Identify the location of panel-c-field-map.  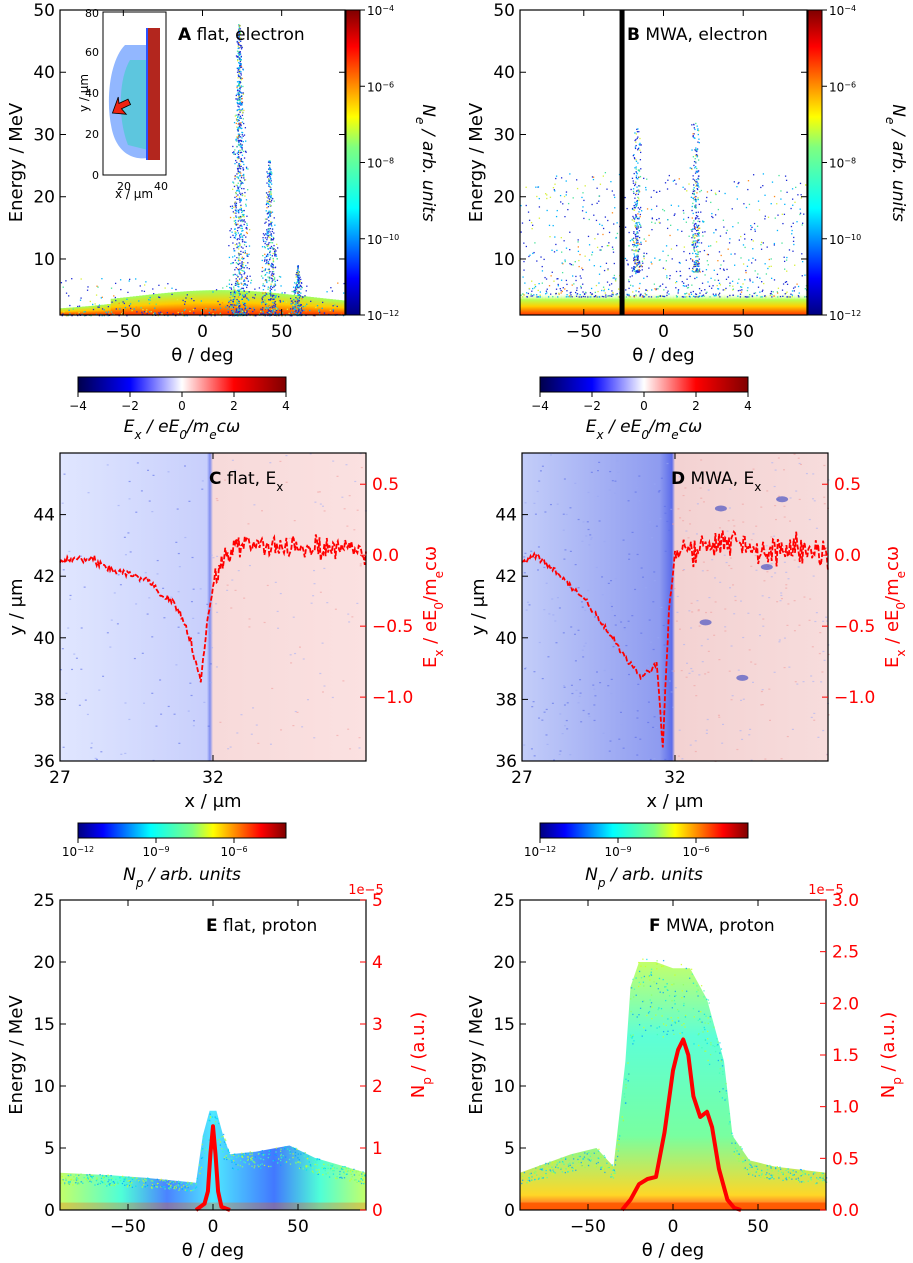
(213, 607).